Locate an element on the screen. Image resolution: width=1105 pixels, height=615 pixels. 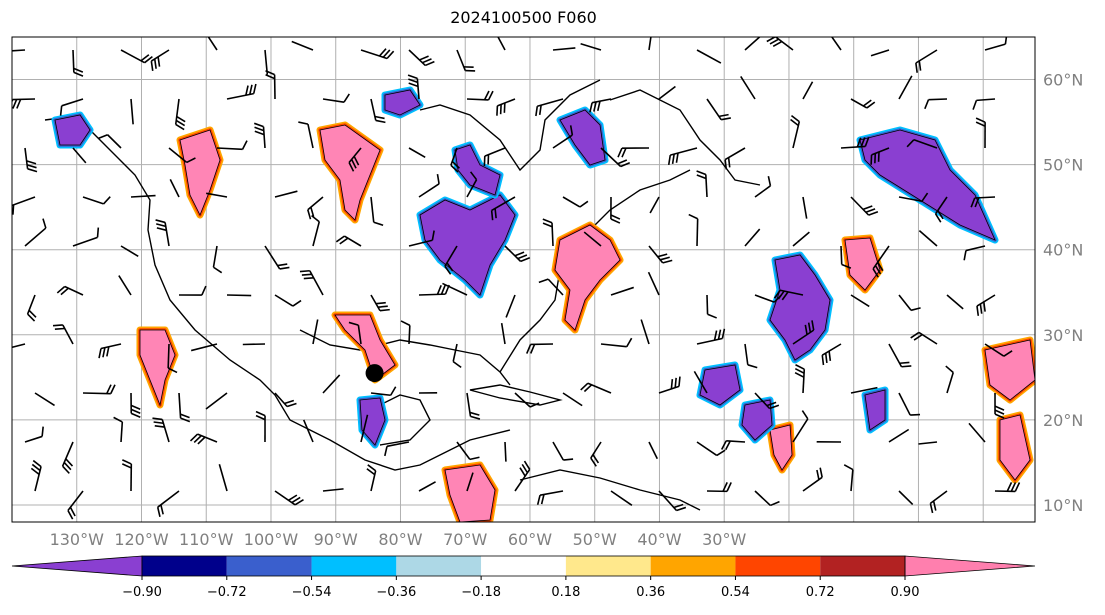
lat-tick-label: 10°N is located at coordinates (1063, 505).